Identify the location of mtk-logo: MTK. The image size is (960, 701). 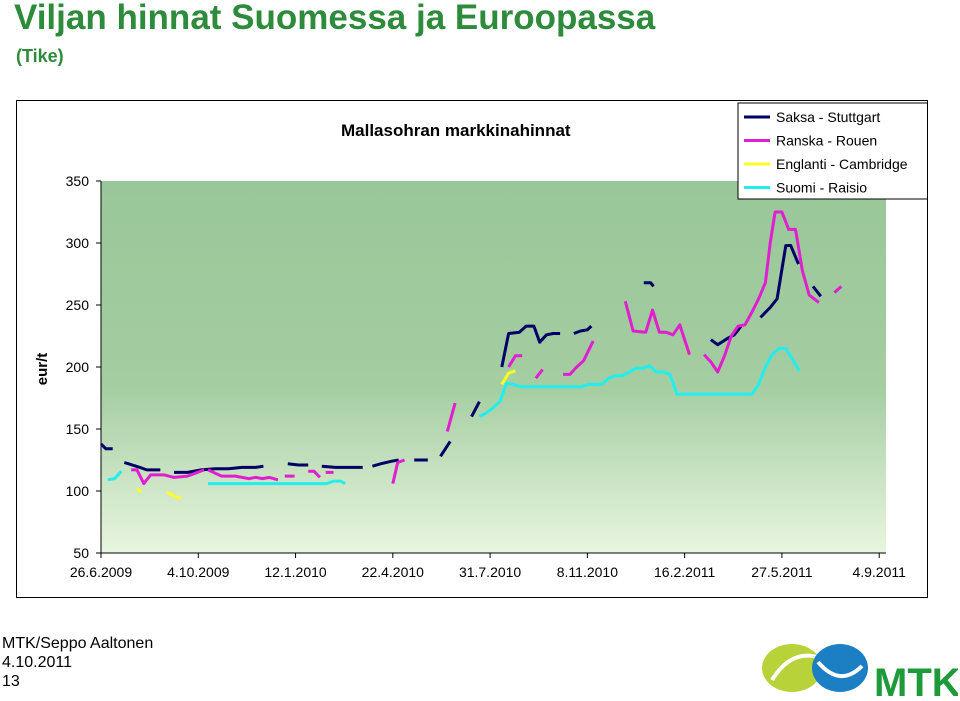
(860, 672).